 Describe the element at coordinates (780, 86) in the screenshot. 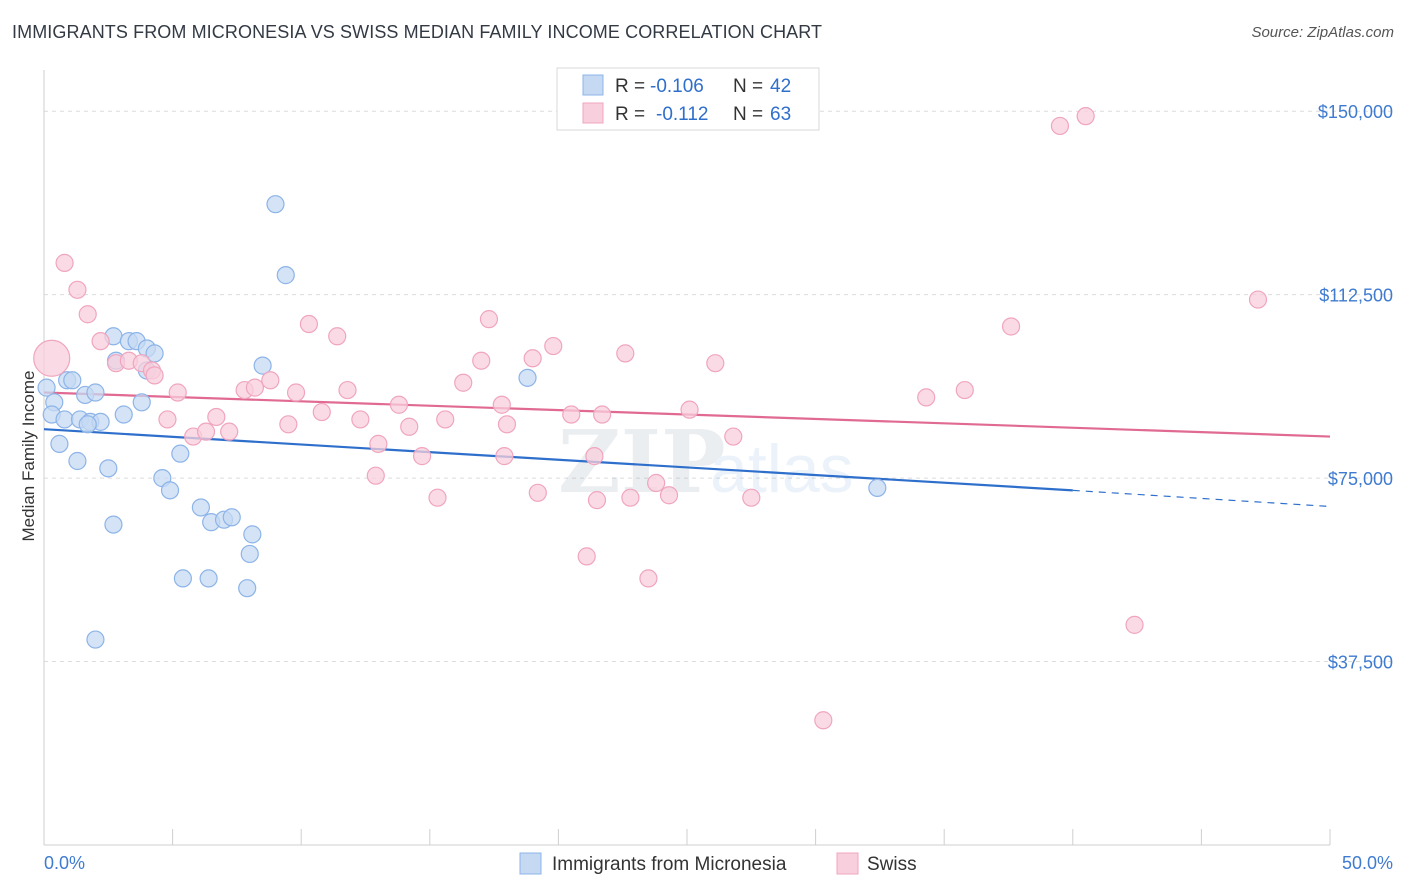

I see `legend-n-value-1: 42` at that location.